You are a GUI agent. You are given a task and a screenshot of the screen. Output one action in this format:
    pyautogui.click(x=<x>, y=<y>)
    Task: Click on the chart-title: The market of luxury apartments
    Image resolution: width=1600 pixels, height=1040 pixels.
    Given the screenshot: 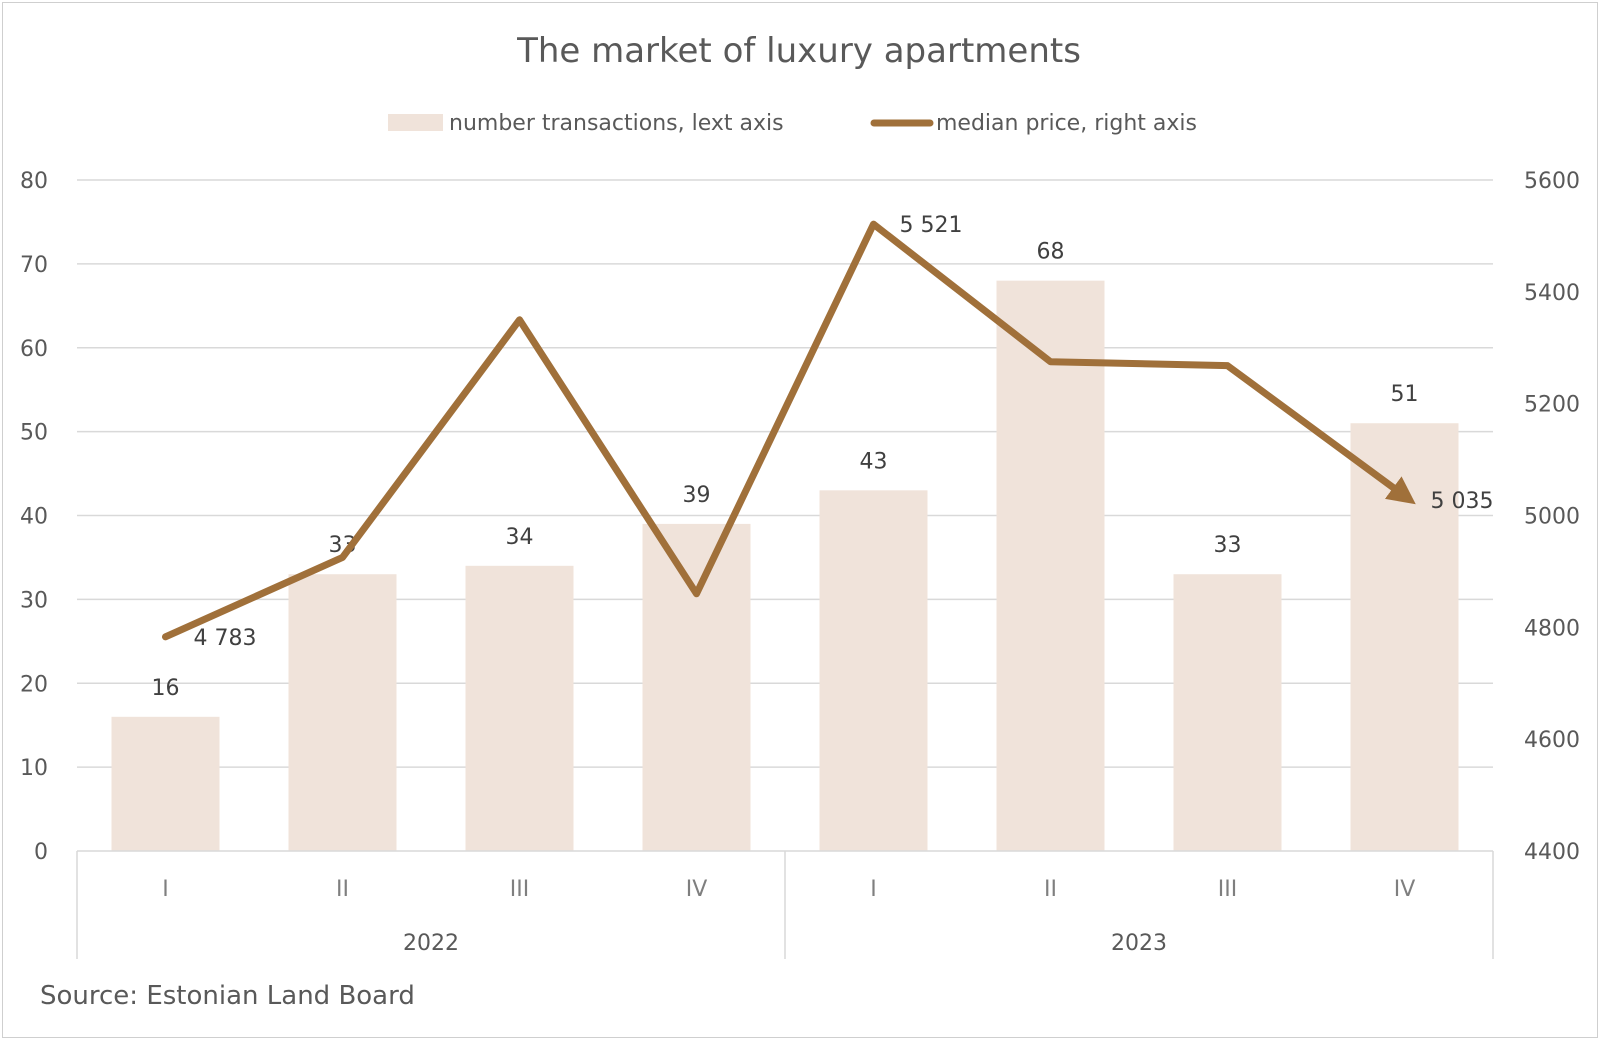 What is the action you would take?
    pyautogui.click(x=798, y=51)
    